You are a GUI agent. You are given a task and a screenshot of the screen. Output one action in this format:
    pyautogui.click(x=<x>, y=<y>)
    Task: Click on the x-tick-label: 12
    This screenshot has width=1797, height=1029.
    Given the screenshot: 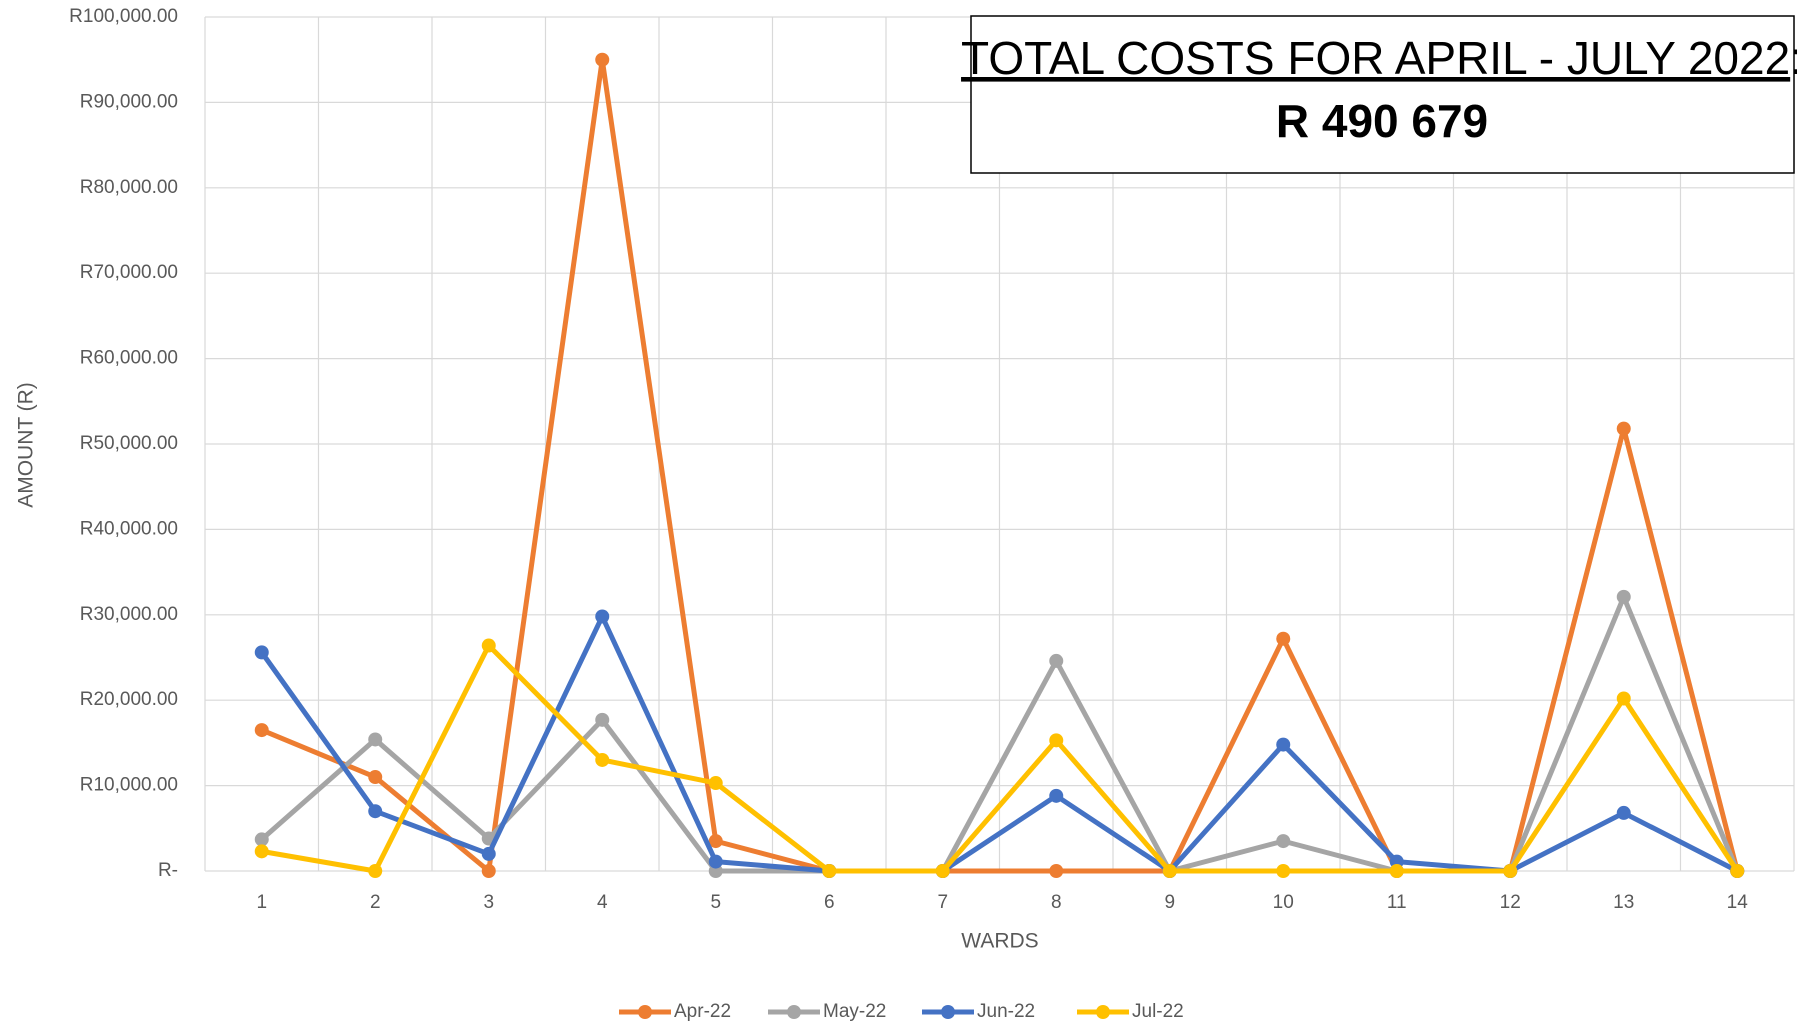 What is the action you would take?
    pyautogui.click(x=1510, y=902)
    